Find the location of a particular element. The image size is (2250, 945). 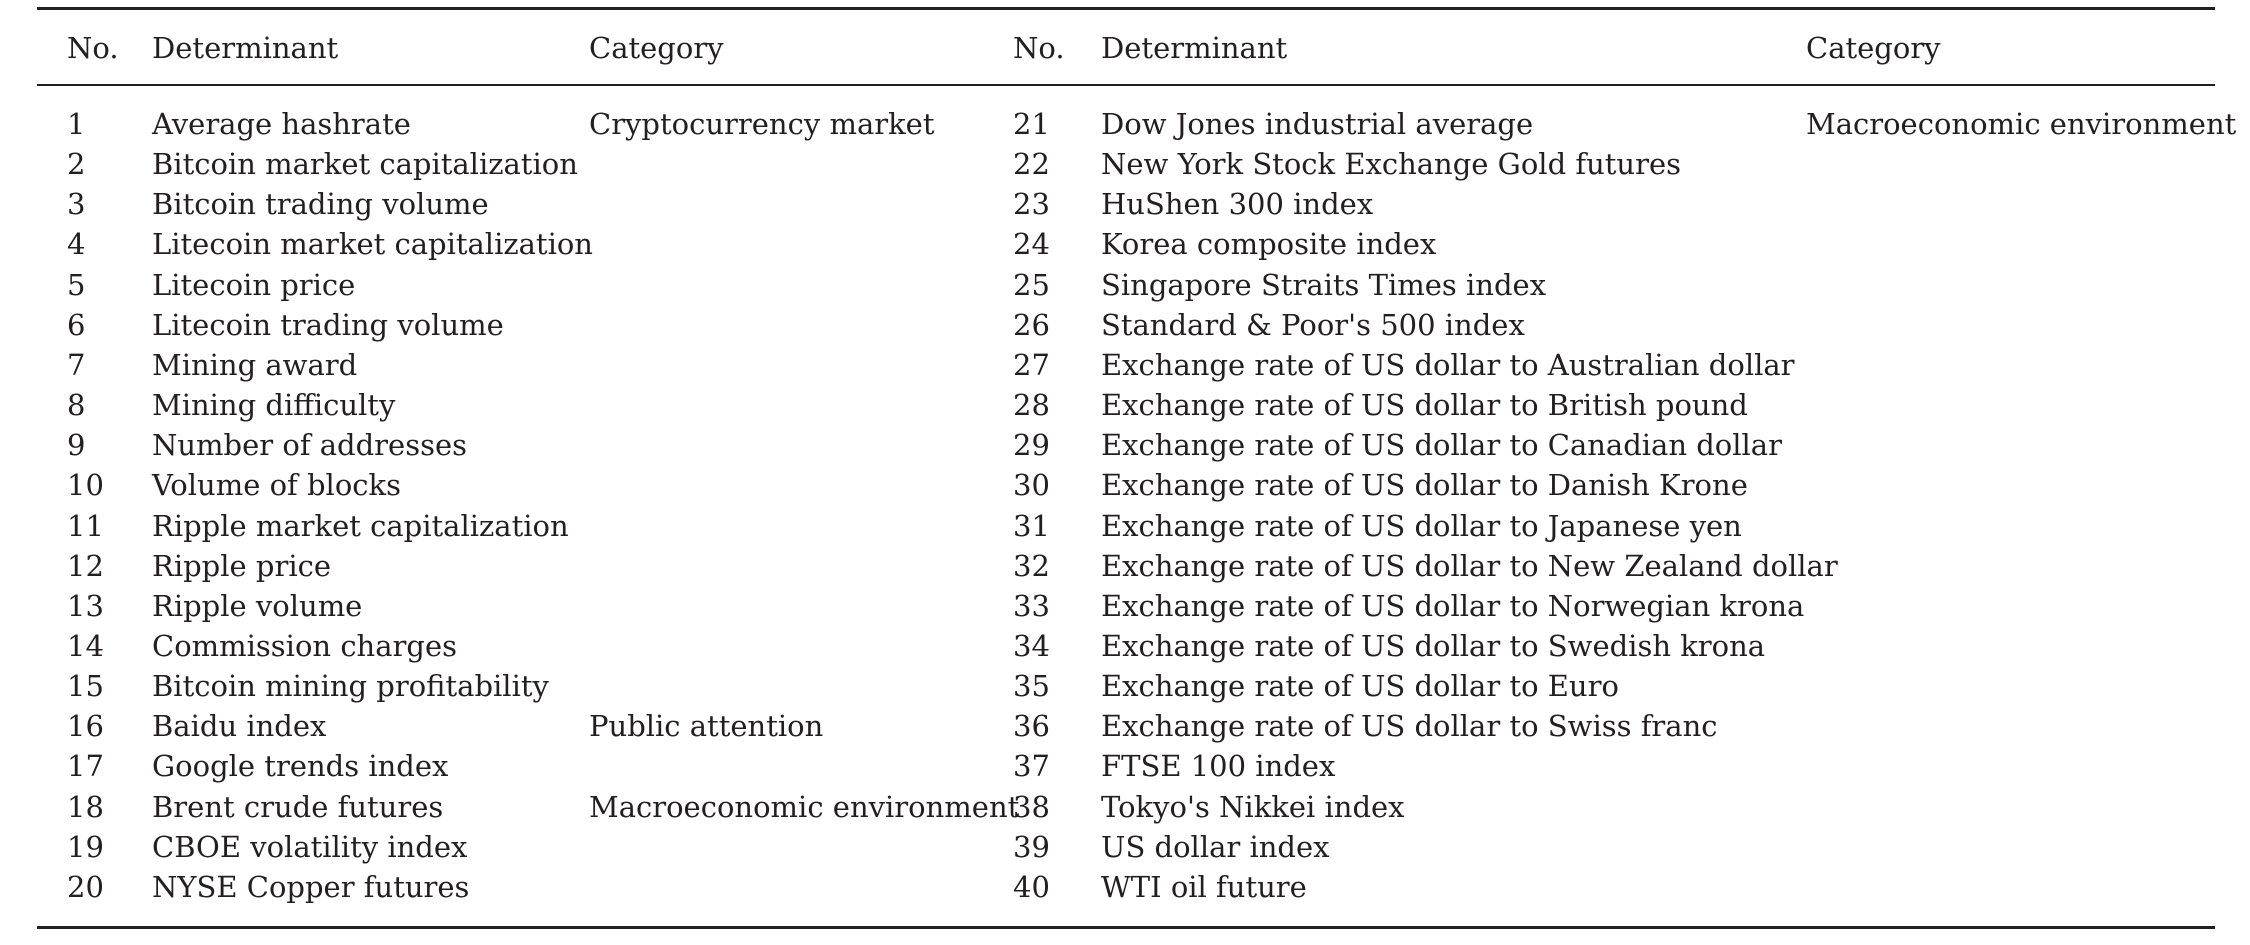

cell-determinant: Ripple price is located at coordinates (241, 565).